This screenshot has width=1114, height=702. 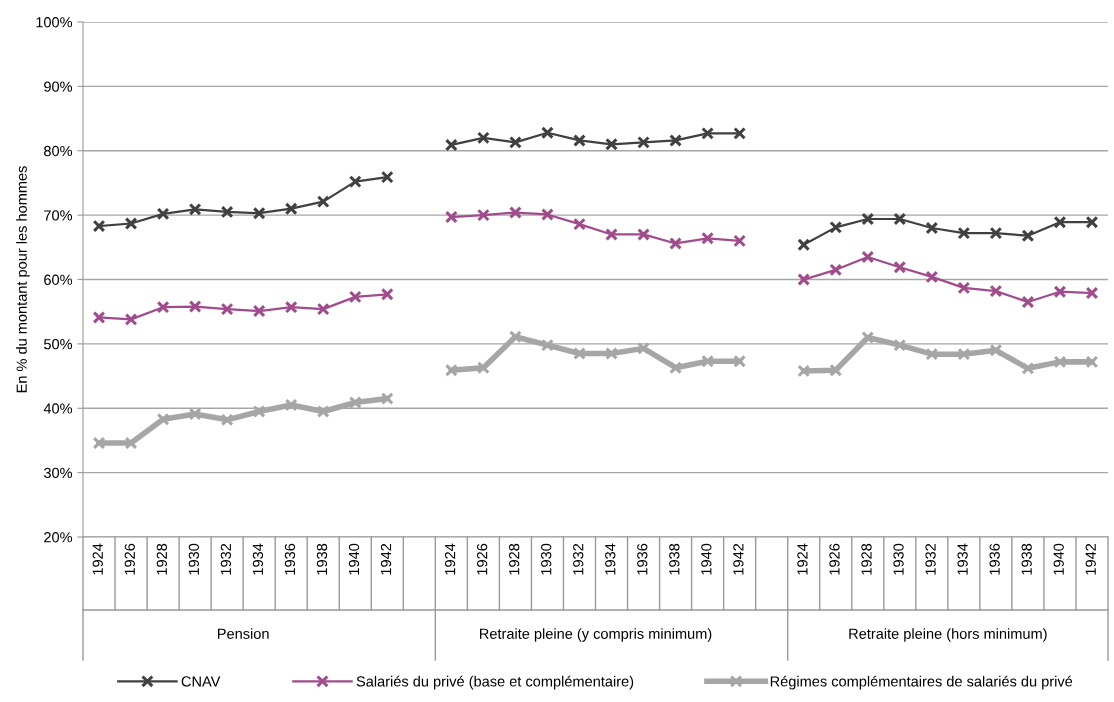 I want to click on y-tick-label: 50%, so click(x=58, y=344).